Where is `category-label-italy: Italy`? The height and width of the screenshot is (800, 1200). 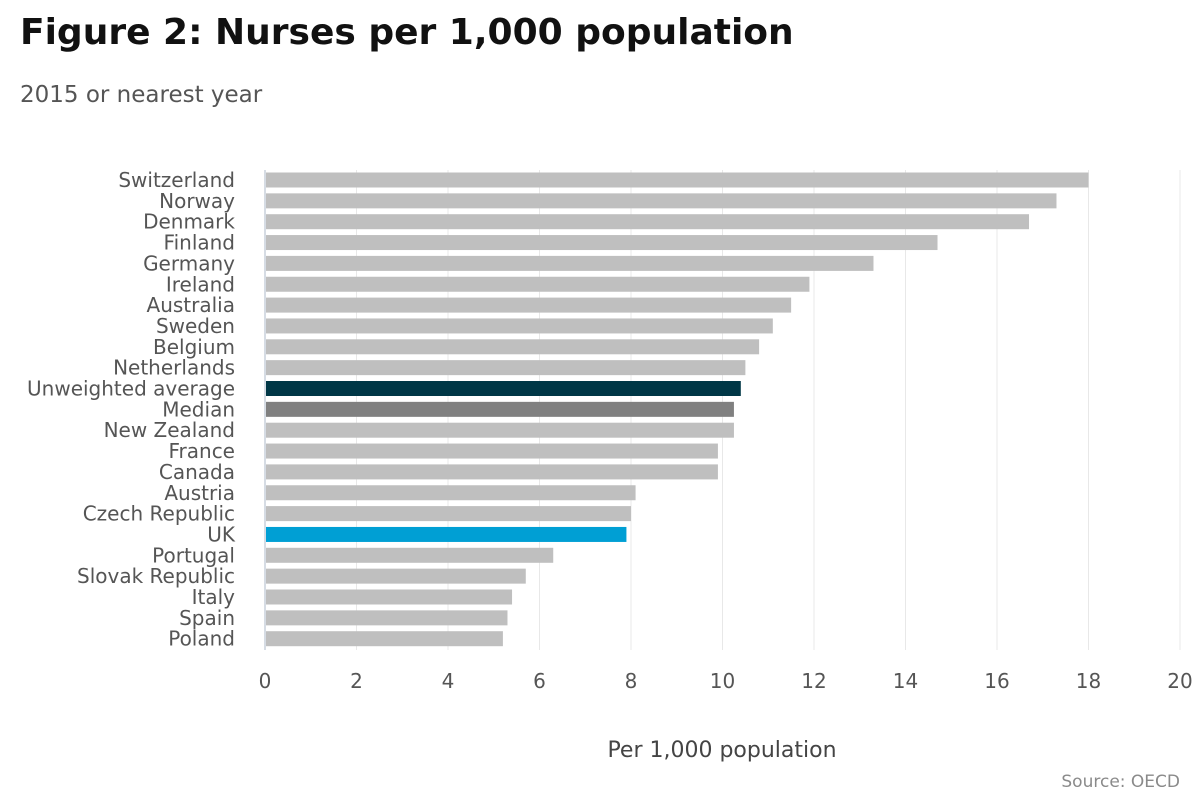 category-label-italy: Italy is located at coordinates (214, 597).